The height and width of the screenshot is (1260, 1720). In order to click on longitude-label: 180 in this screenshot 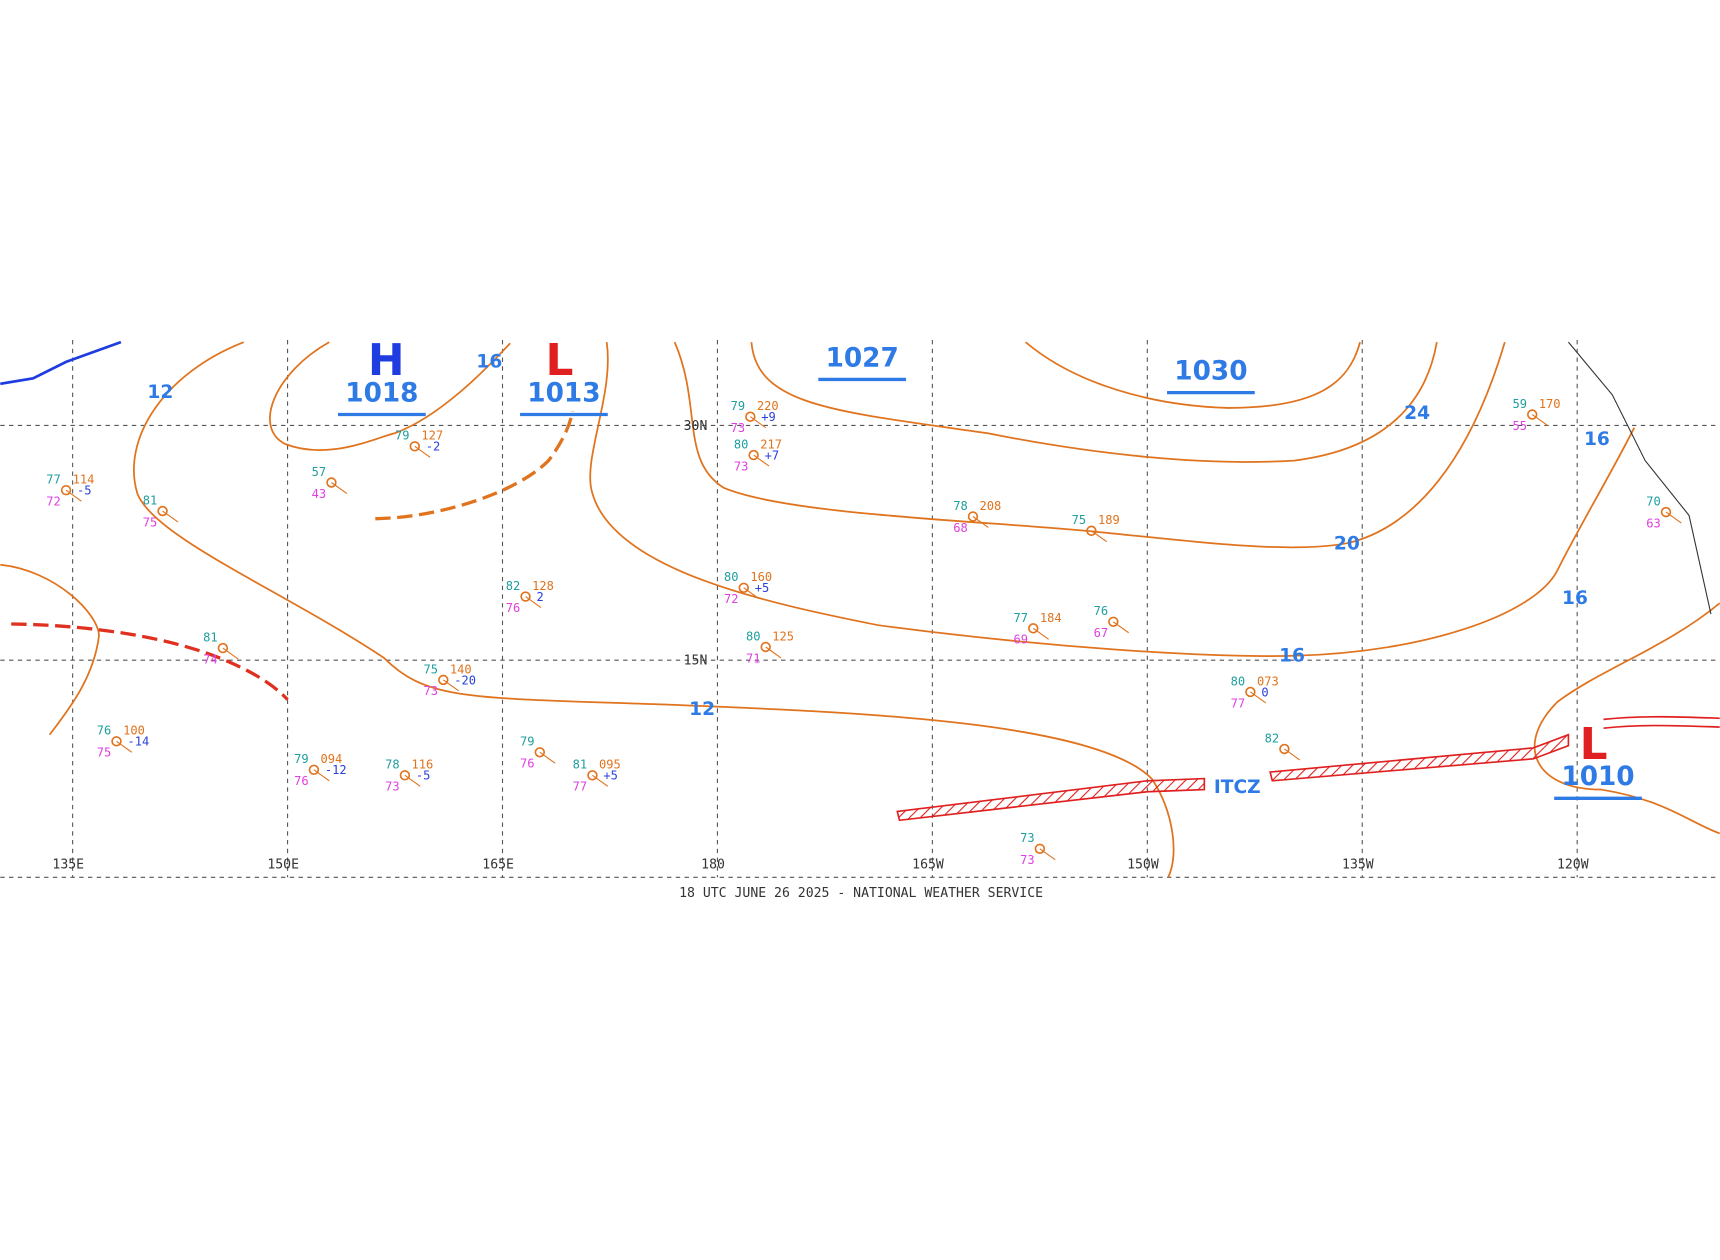, I will do `click(713, 865)`.